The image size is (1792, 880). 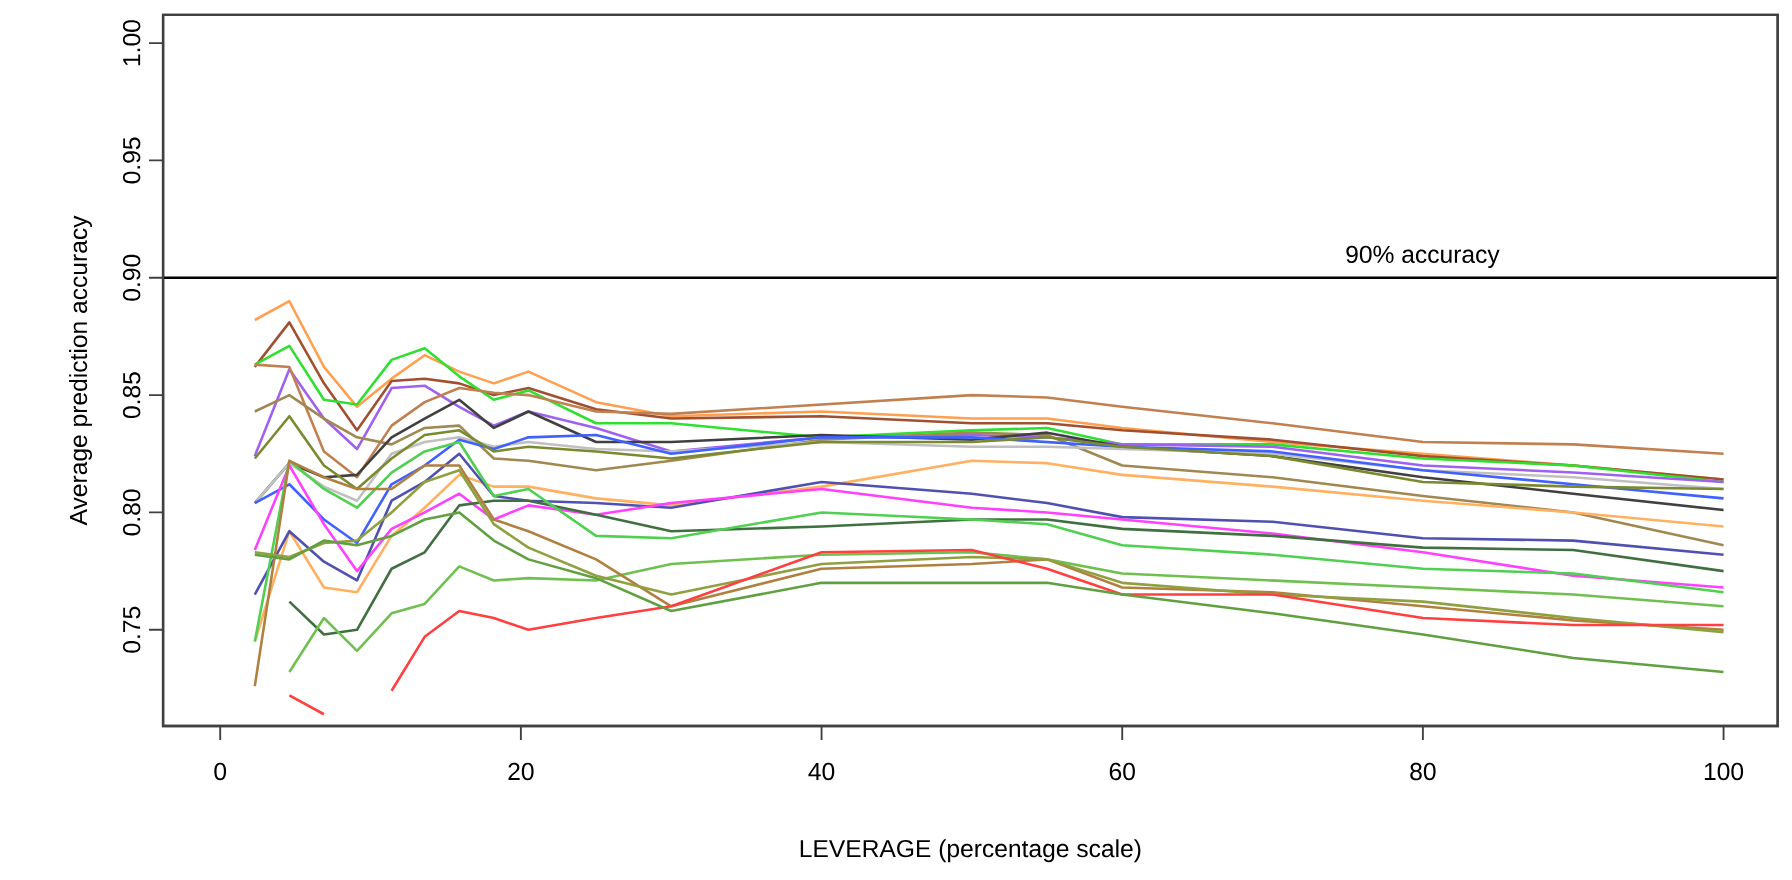 What do you see at coordinates (1423, 771) in the screenshot?
I see `x-tick-label: 80` at bounding box center [1423, 771].